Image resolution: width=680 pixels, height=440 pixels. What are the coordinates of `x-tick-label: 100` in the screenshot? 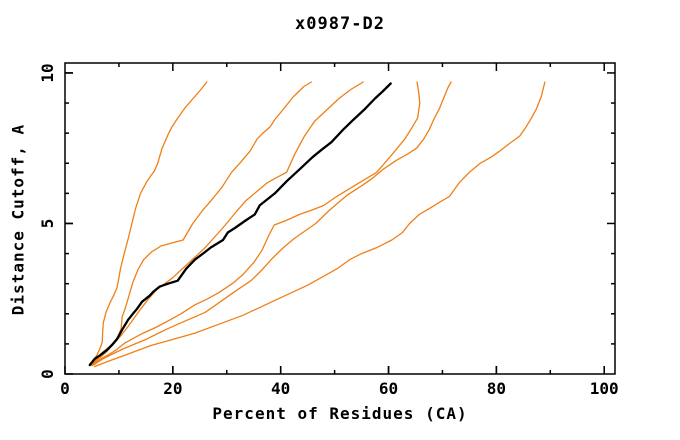 It's located at (604, 388).